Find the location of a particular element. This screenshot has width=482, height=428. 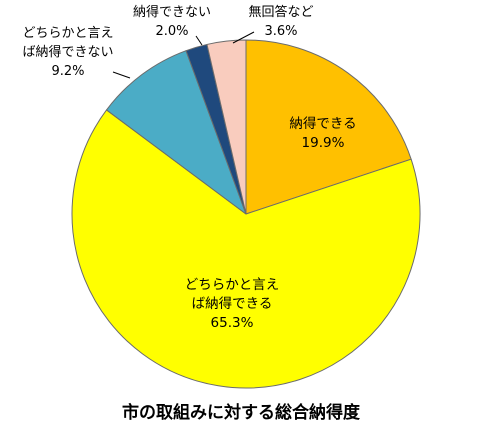

slice-name-label: ば納得できる is located at coordinates (232, 303).